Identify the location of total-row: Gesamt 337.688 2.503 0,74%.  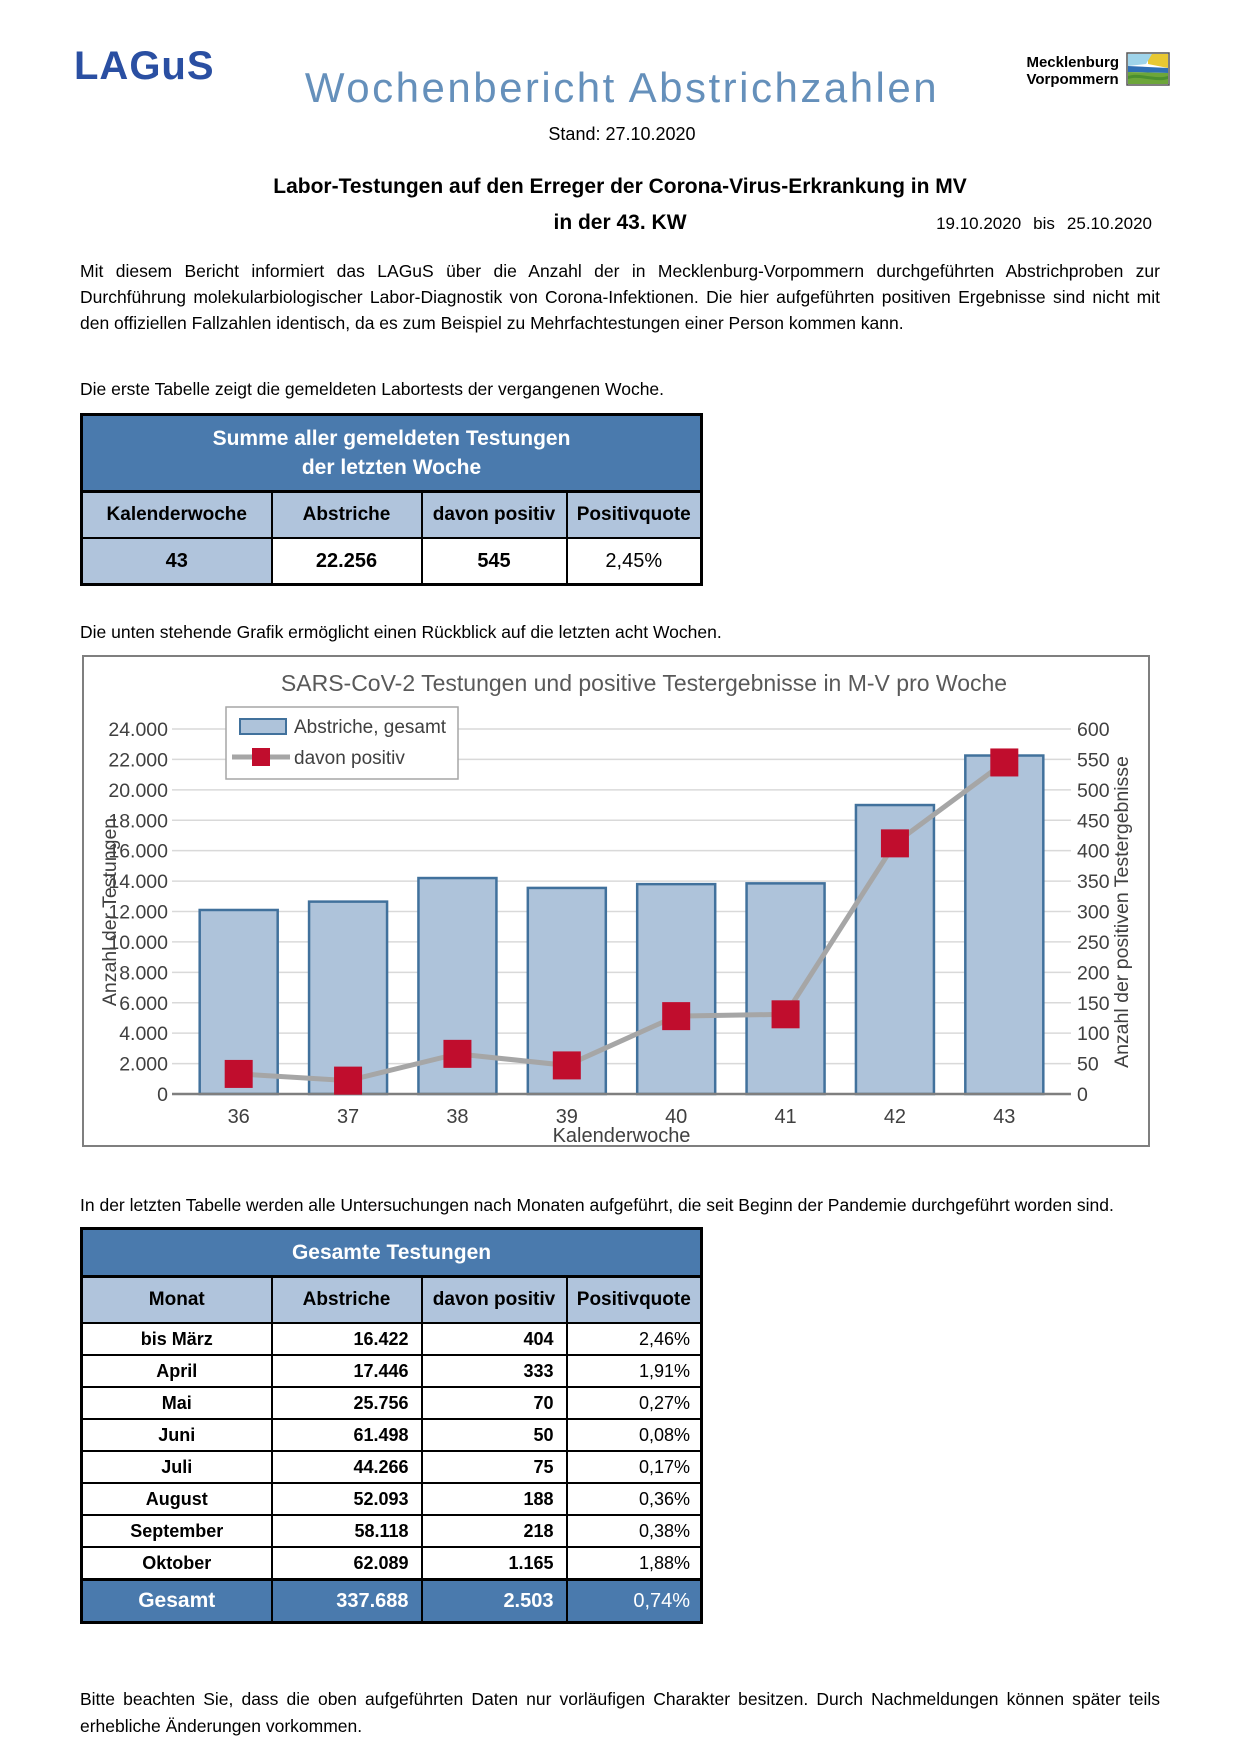
(391, 1601).